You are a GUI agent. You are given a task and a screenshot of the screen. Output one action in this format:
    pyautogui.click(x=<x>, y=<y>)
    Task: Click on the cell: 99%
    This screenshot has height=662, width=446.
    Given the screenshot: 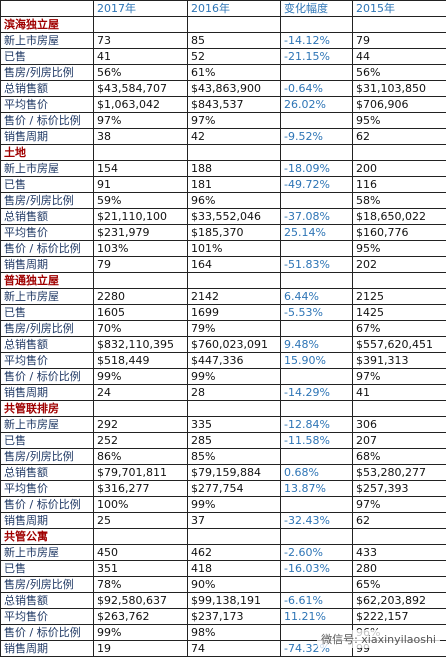 What is the action you would take?
    pyautogui.click(x=234, y=504)
    